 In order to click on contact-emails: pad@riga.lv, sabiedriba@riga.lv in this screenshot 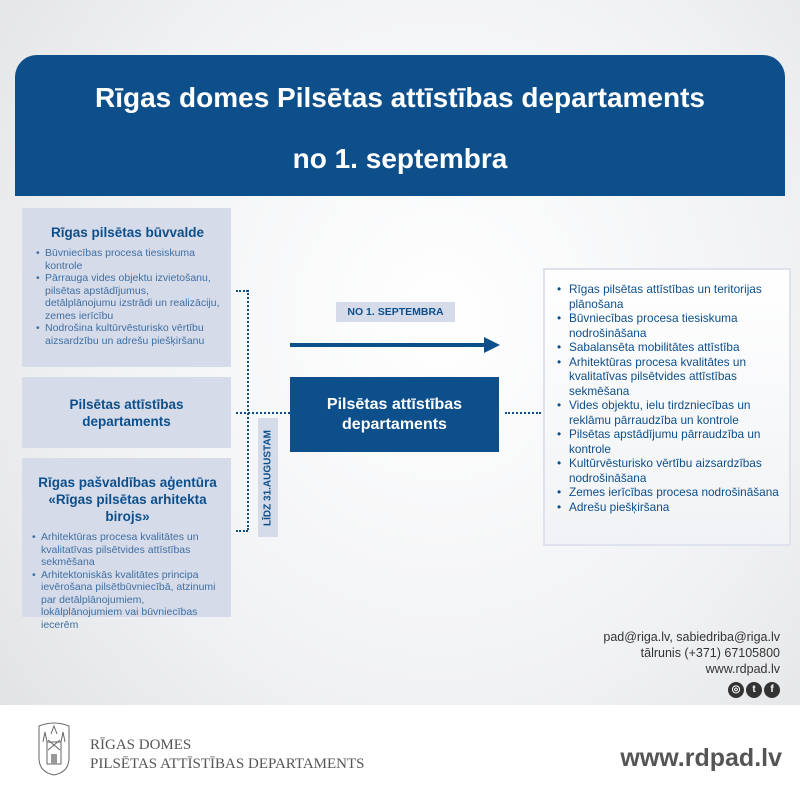, I will do `click(691, 637)`.